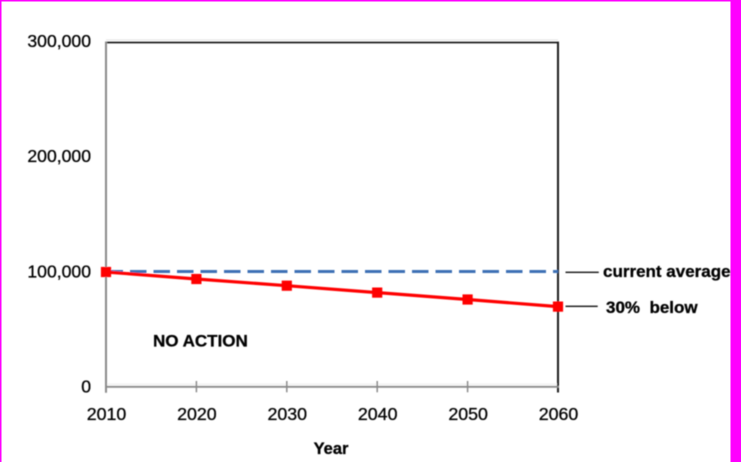 The image size is (741, 462). What do you see at coordinates (468, 414) in the screenshot?
I see `svg-text: 2050` at bounding box center [468, 414].